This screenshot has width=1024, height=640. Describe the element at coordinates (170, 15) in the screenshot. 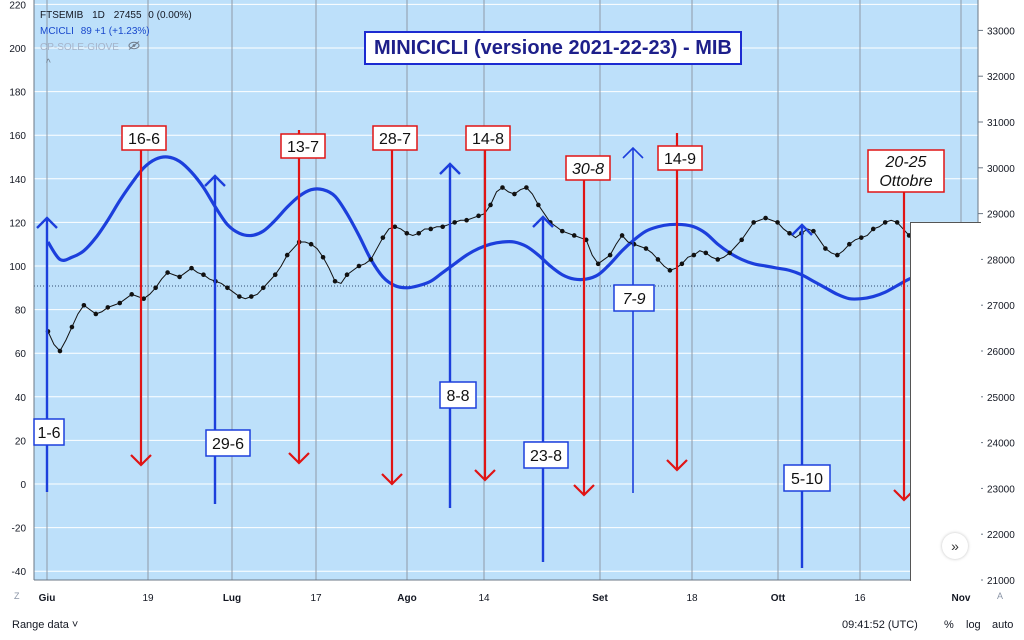

I see `change-value: 0 (0.00%)` at that location.